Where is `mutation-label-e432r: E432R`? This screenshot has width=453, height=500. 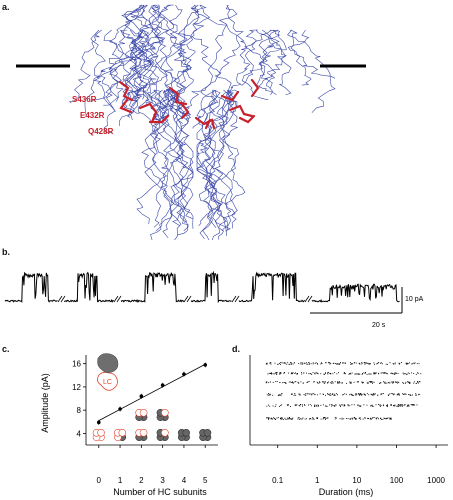
mutation-label-e432r: E432R is located at coordinates (92, 115).